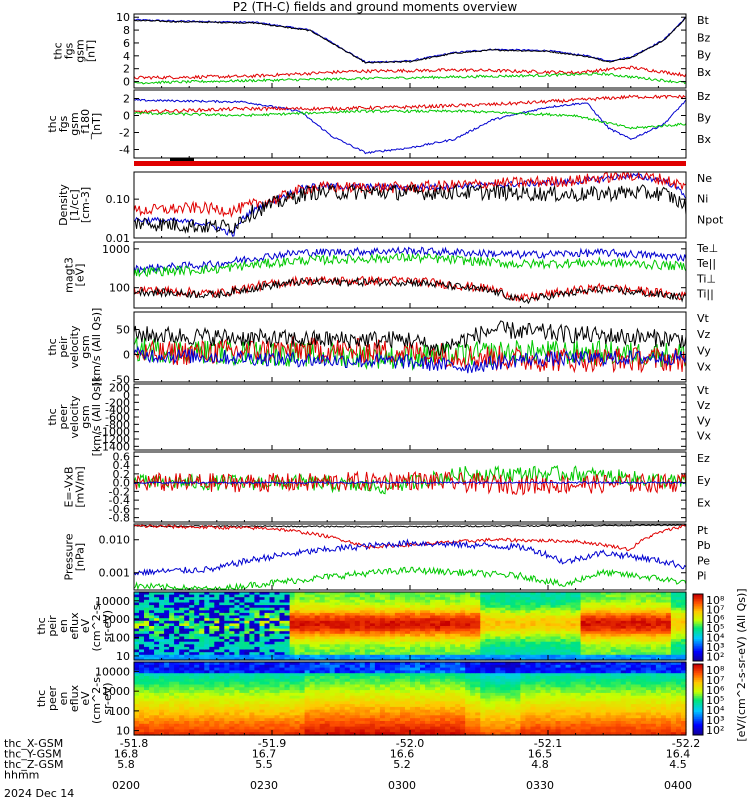 Image resolution: width=750 pixels, height=800 pixels. I want to click on legend-Pi: Pi, so click(701, 575).